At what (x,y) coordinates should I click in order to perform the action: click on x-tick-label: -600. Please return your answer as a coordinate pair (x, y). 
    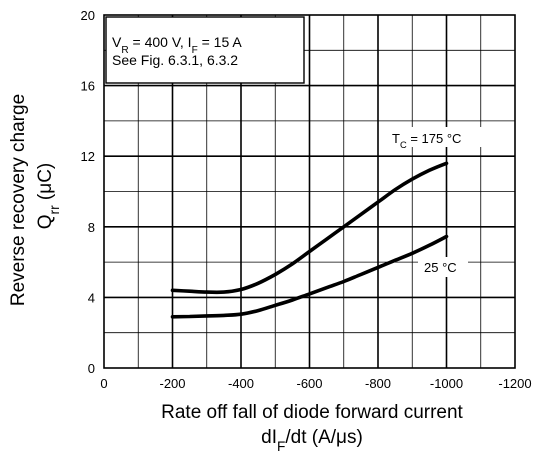
    Looking at the image, I should click on (309, 383).